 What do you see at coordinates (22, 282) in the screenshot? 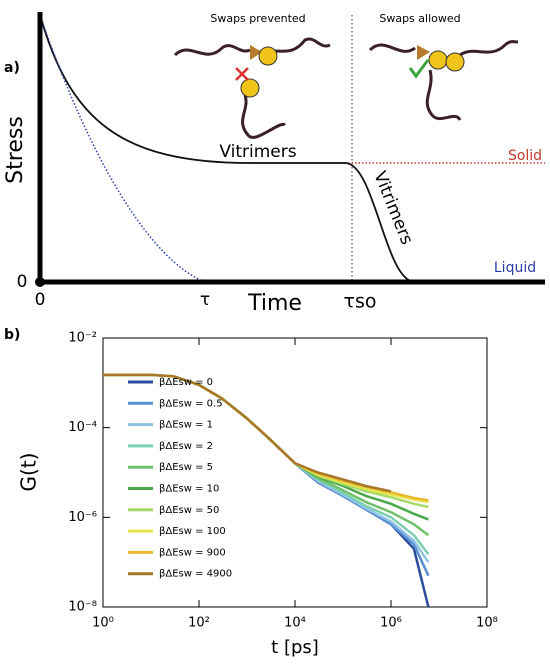
I see `y-tick-label: 0` at bounding box center [22, 282].